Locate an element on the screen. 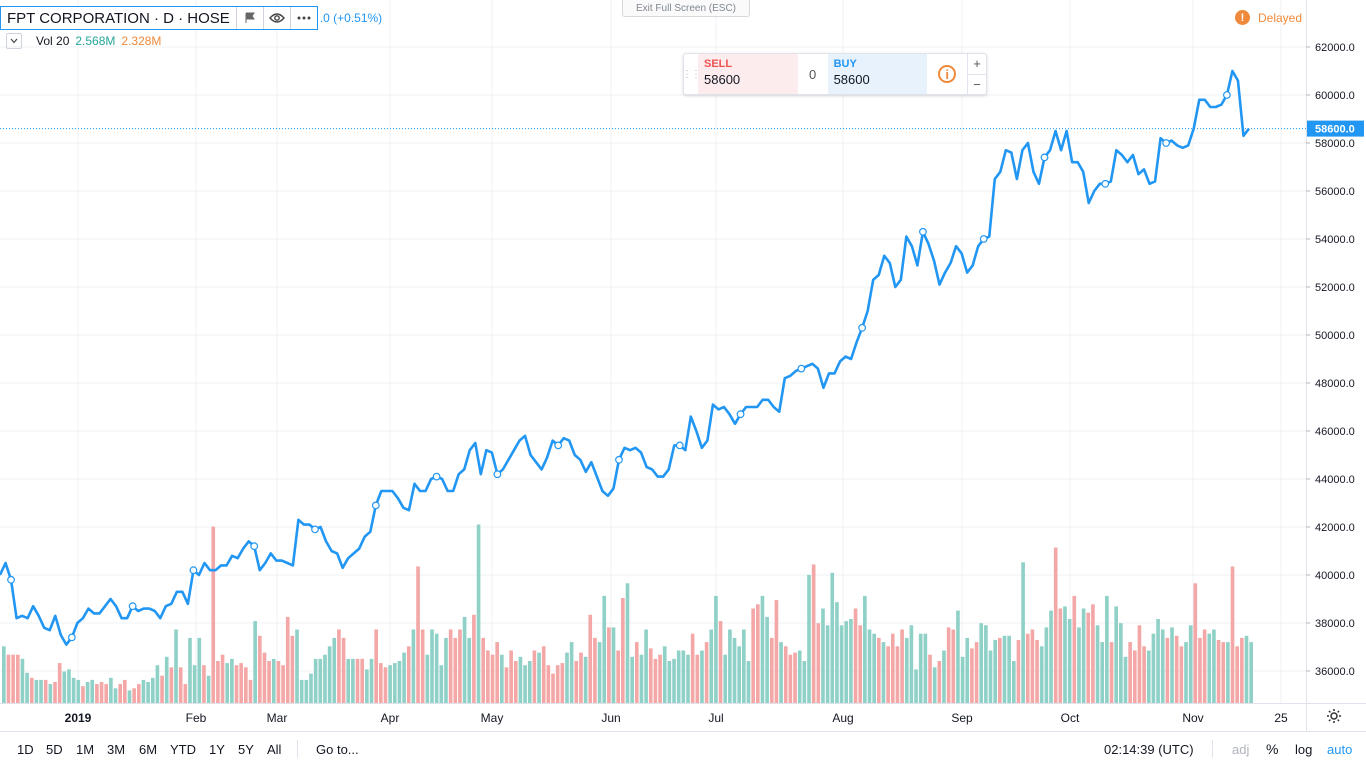 Image resolution: width=1366 pixels, height=768 pixels. delayed-indicator: ! Delayed is located at coordinates (1268, 17).